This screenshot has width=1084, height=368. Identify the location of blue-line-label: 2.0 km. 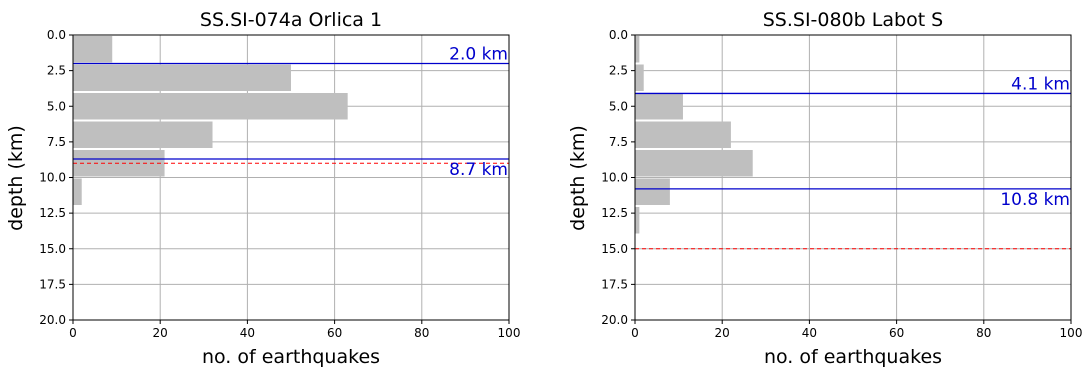
(478, 55).